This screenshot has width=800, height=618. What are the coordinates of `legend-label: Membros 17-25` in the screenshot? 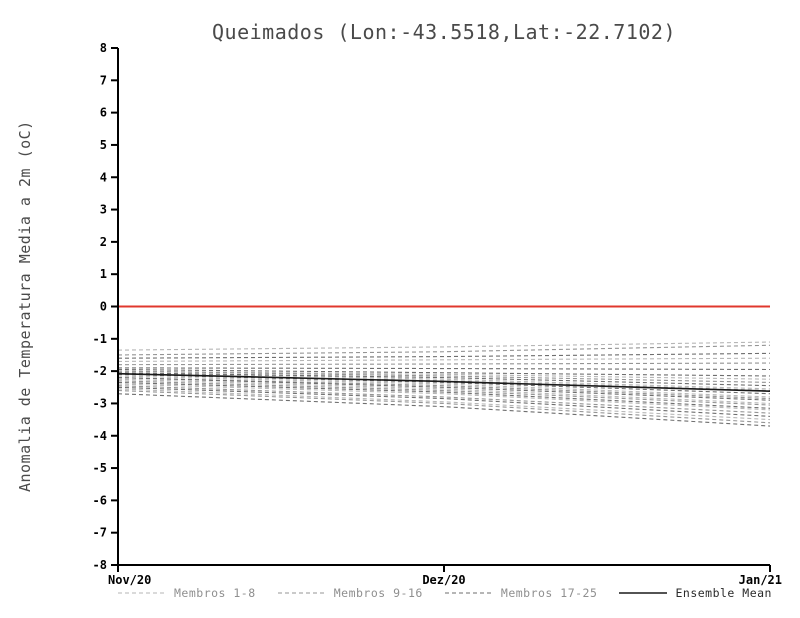 It's located at (549, 593).